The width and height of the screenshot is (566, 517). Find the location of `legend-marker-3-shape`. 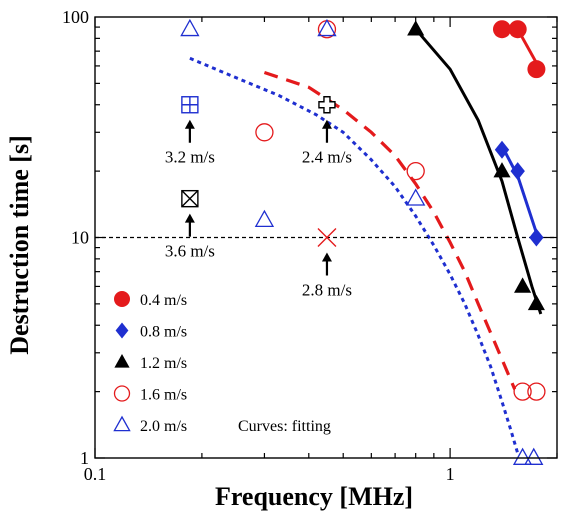

legend-marker-3-shape is located at coordinates (122, 393).